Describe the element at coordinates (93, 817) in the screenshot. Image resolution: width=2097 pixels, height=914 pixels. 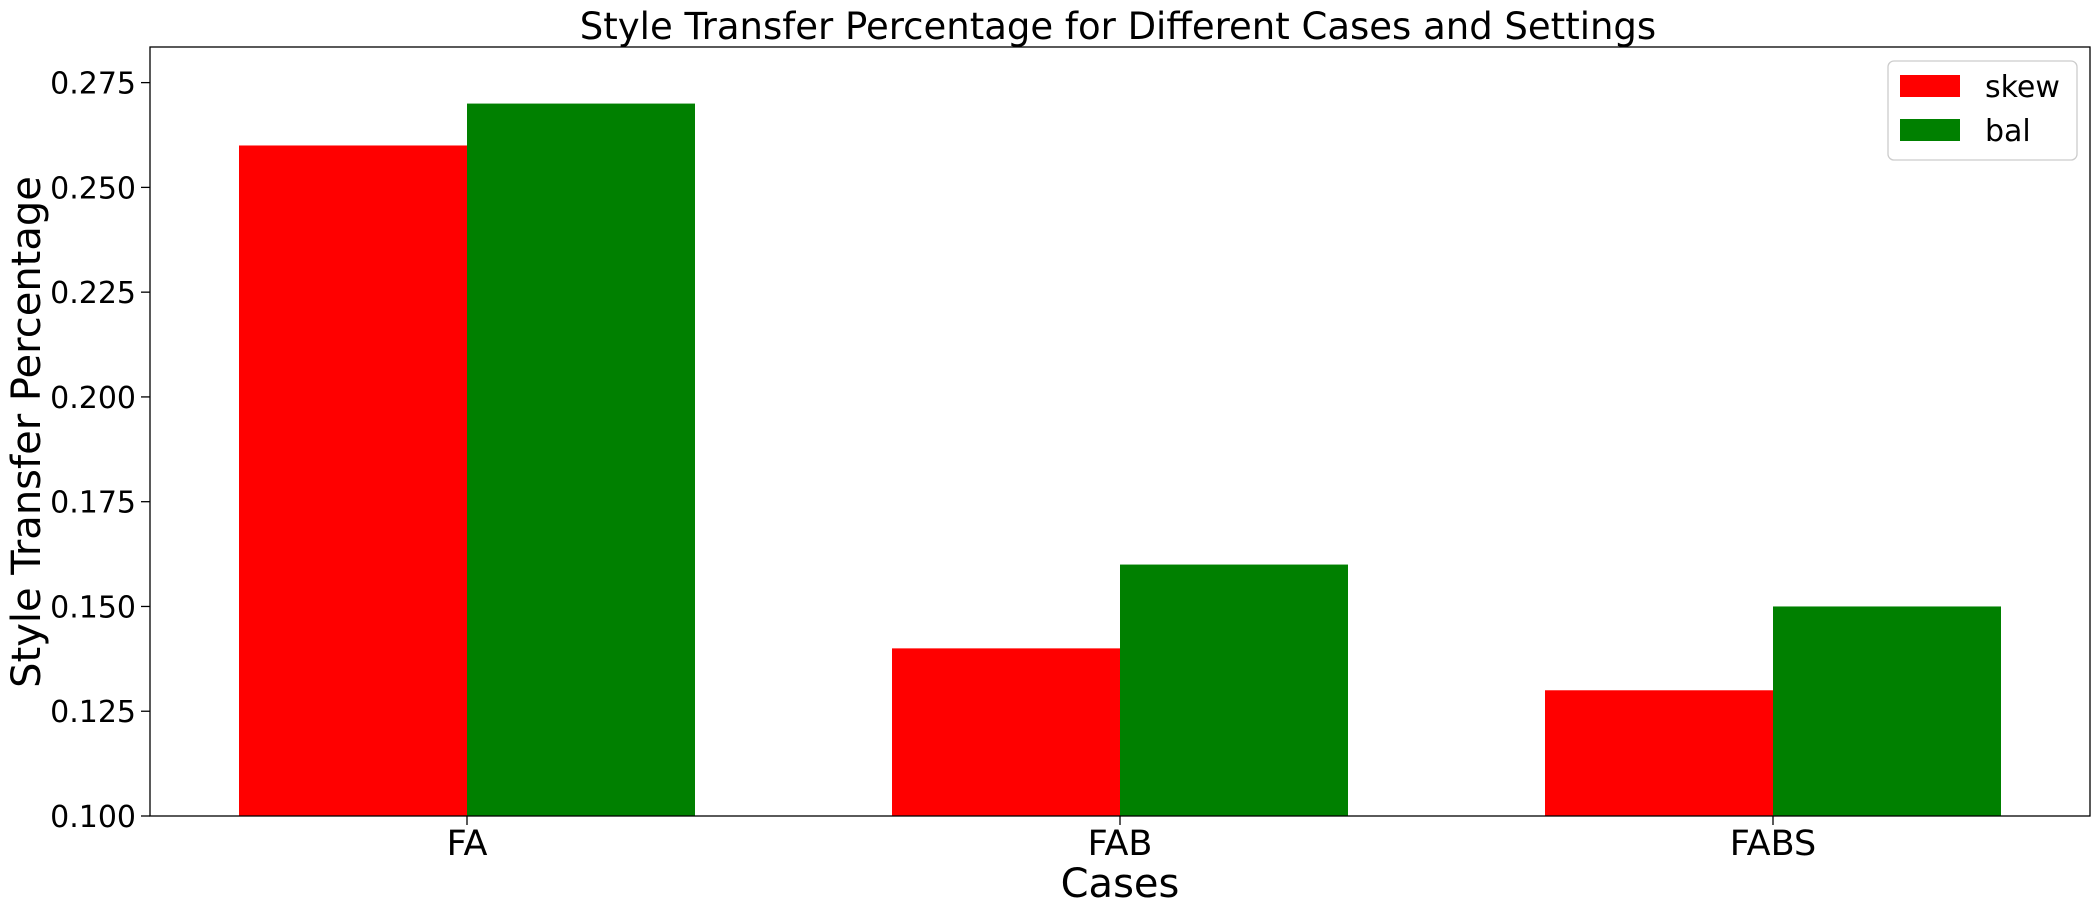
I see `y-tick-label: 0.100` at that location.